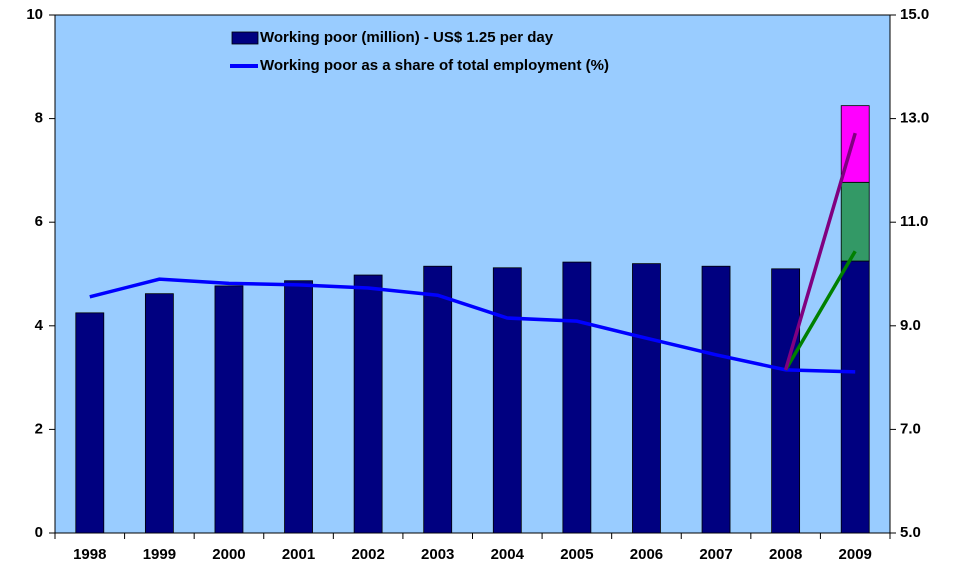  What do you see at coordinates (576, 554) in the screenshot?
I see `x-tick-label: 2005` at bounding box center [576, 554].